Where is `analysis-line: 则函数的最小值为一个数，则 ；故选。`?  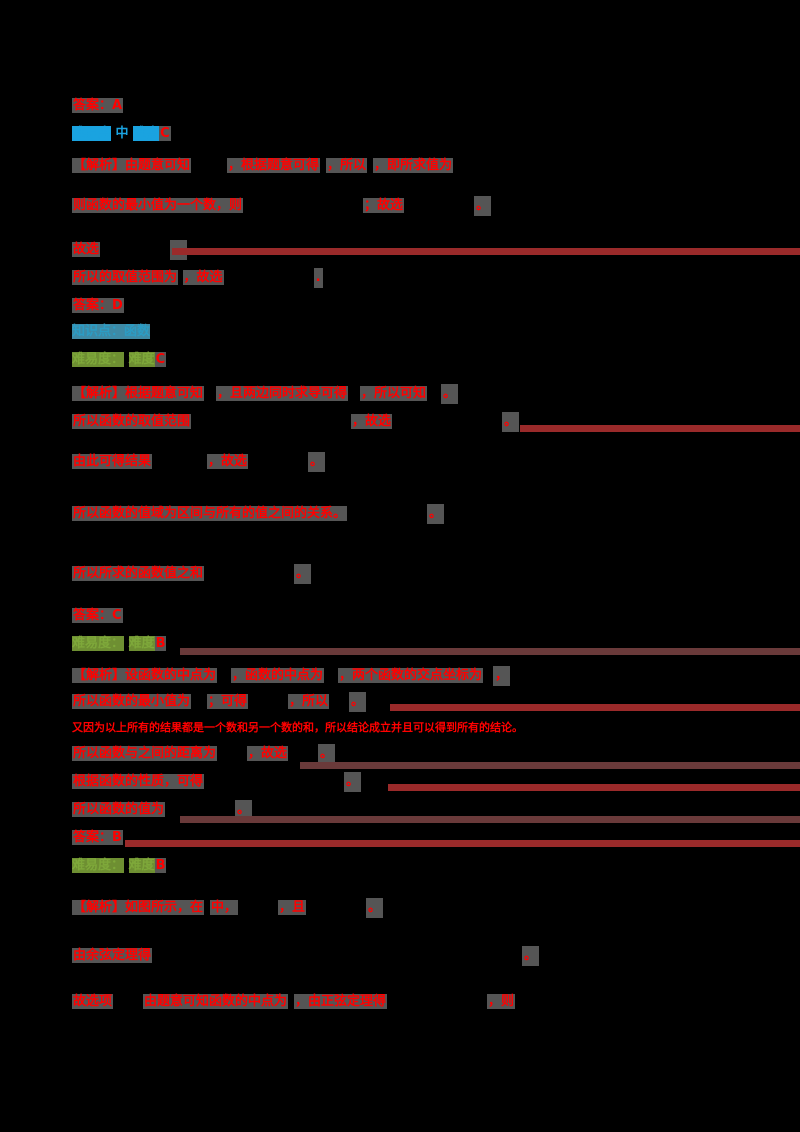
analysis-line: 则函数的最小值为一个数，则 ；故选。 is located at coordinates (282, 206).